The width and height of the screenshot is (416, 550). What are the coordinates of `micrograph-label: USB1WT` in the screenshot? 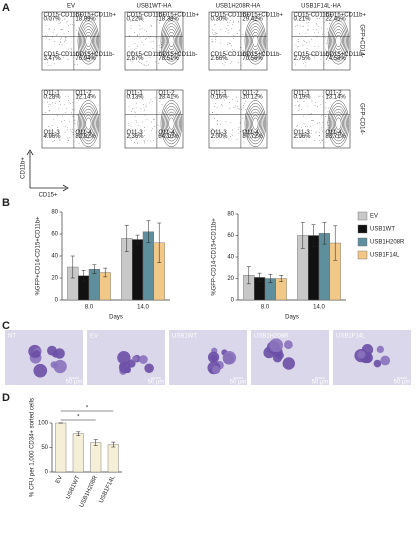 It's located at (184, 337).